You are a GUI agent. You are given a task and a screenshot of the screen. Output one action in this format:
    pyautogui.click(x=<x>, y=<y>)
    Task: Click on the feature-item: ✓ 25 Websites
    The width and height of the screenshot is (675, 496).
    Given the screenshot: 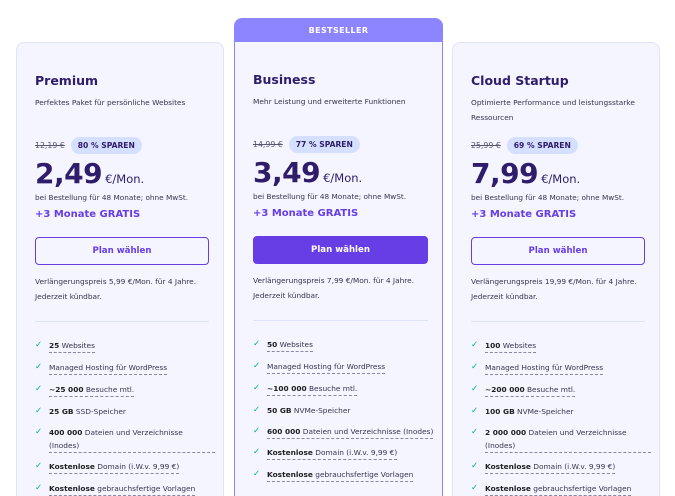 What is the action you would take?
    pyautogui.click(x=125, y=346)
    